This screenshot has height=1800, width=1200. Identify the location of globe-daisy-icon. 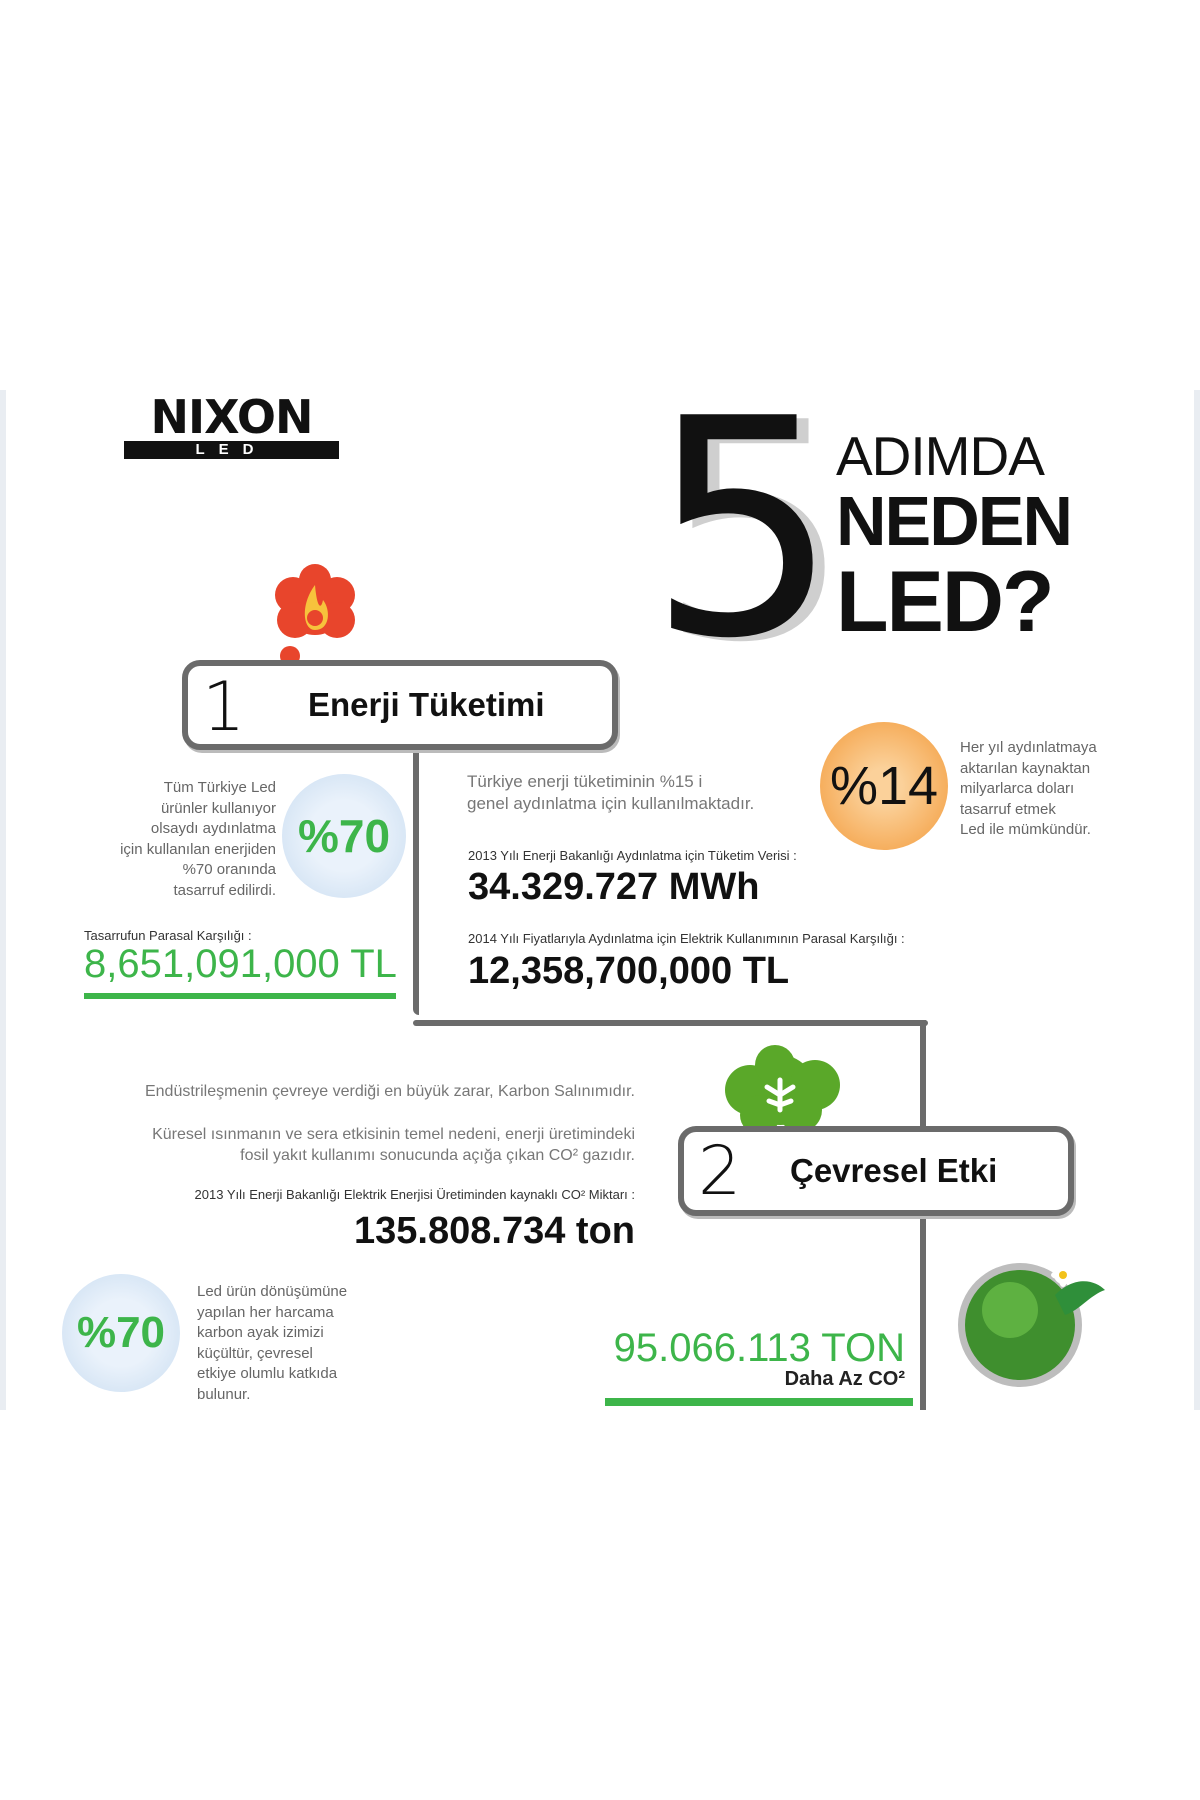
(1031, 1325).